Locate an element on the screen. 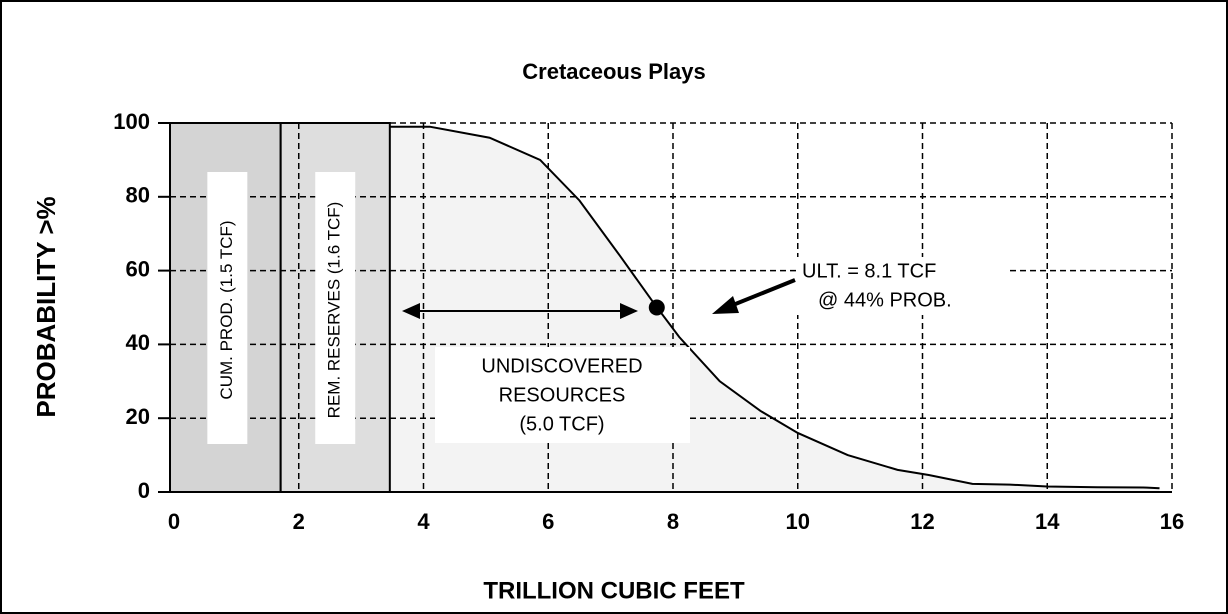 This screenshot has width=1228, height=614. annotation: RESOURCES is located at coordinates (562, 395).